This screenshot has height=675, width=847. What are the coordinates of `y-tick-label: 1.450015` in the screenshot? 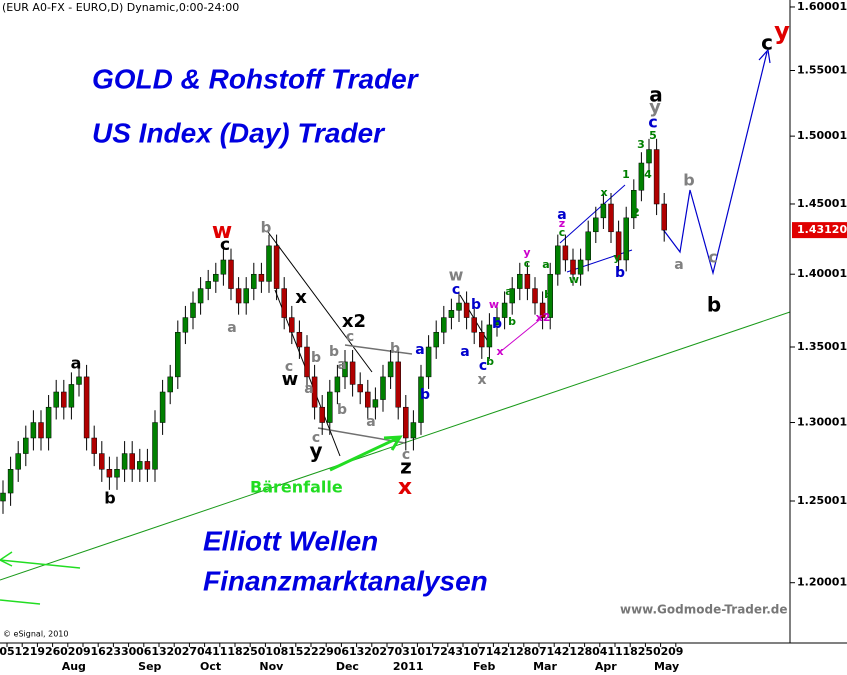 It's located at (822, 203).